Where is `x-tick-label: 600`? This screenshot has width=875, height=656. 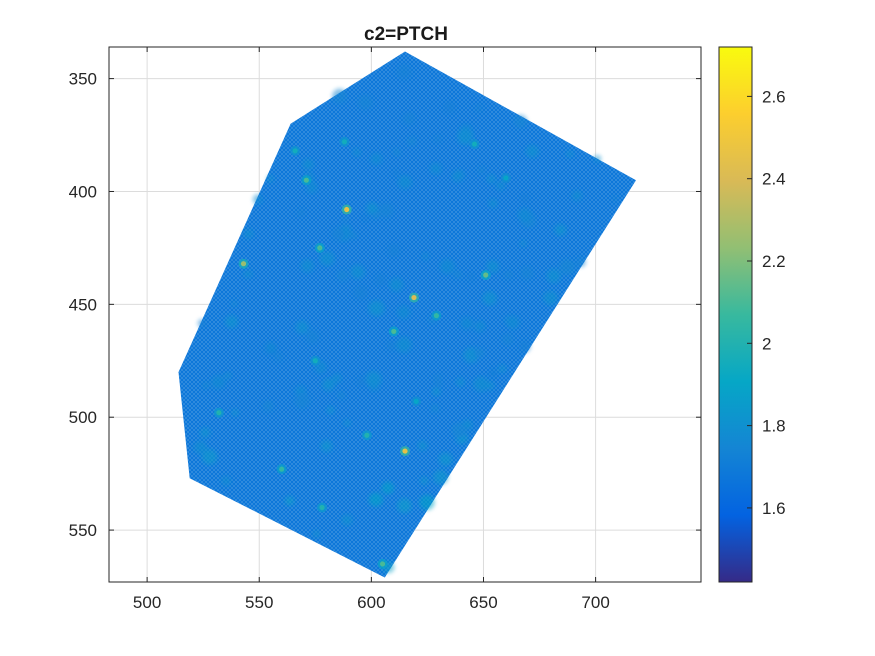
x-tick-label: 600 is located at coordinates (371, 602).